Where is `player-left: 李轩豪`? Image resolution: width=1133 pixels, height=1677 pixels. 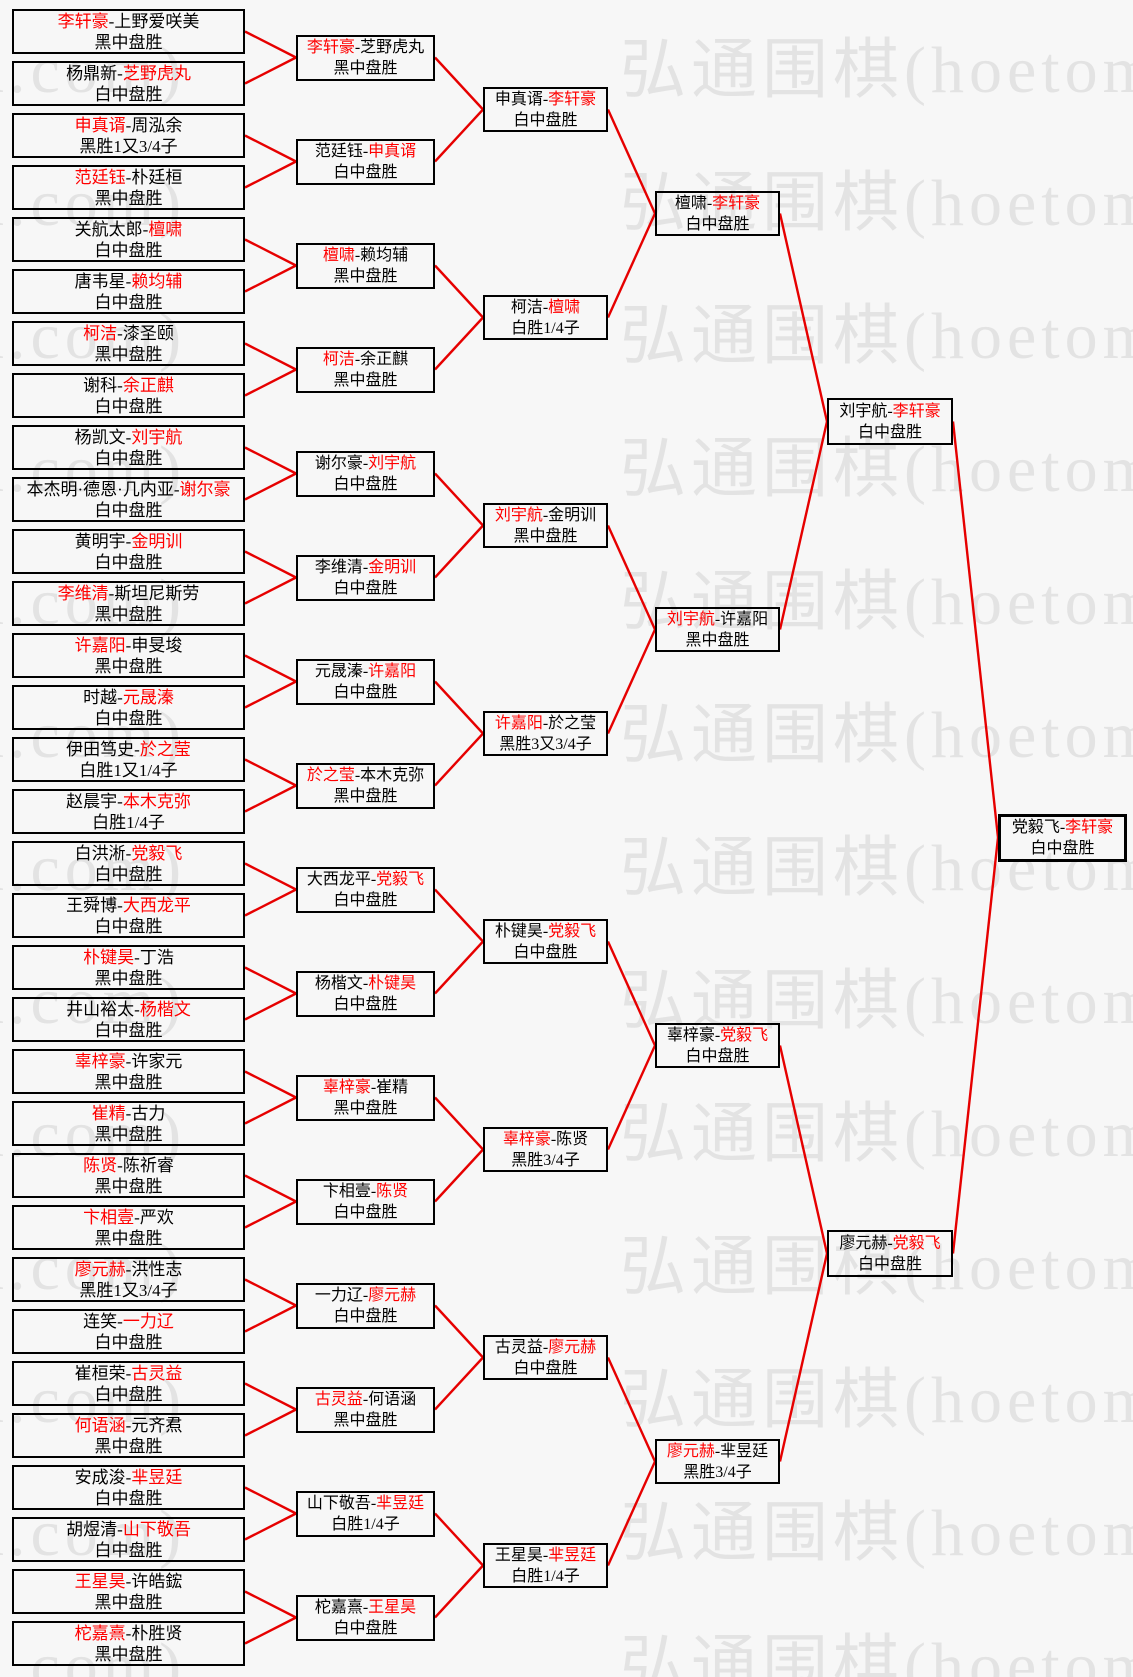 player-left: 李轩豪 is located at coordinates (330, 47).